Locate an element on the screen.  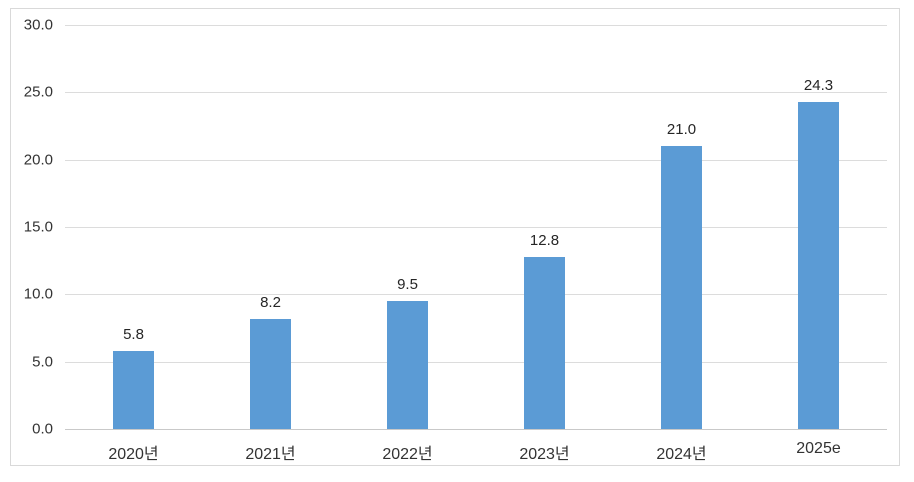
y-axis-tick-label: 30.0 is located at coordinates (38, 25).